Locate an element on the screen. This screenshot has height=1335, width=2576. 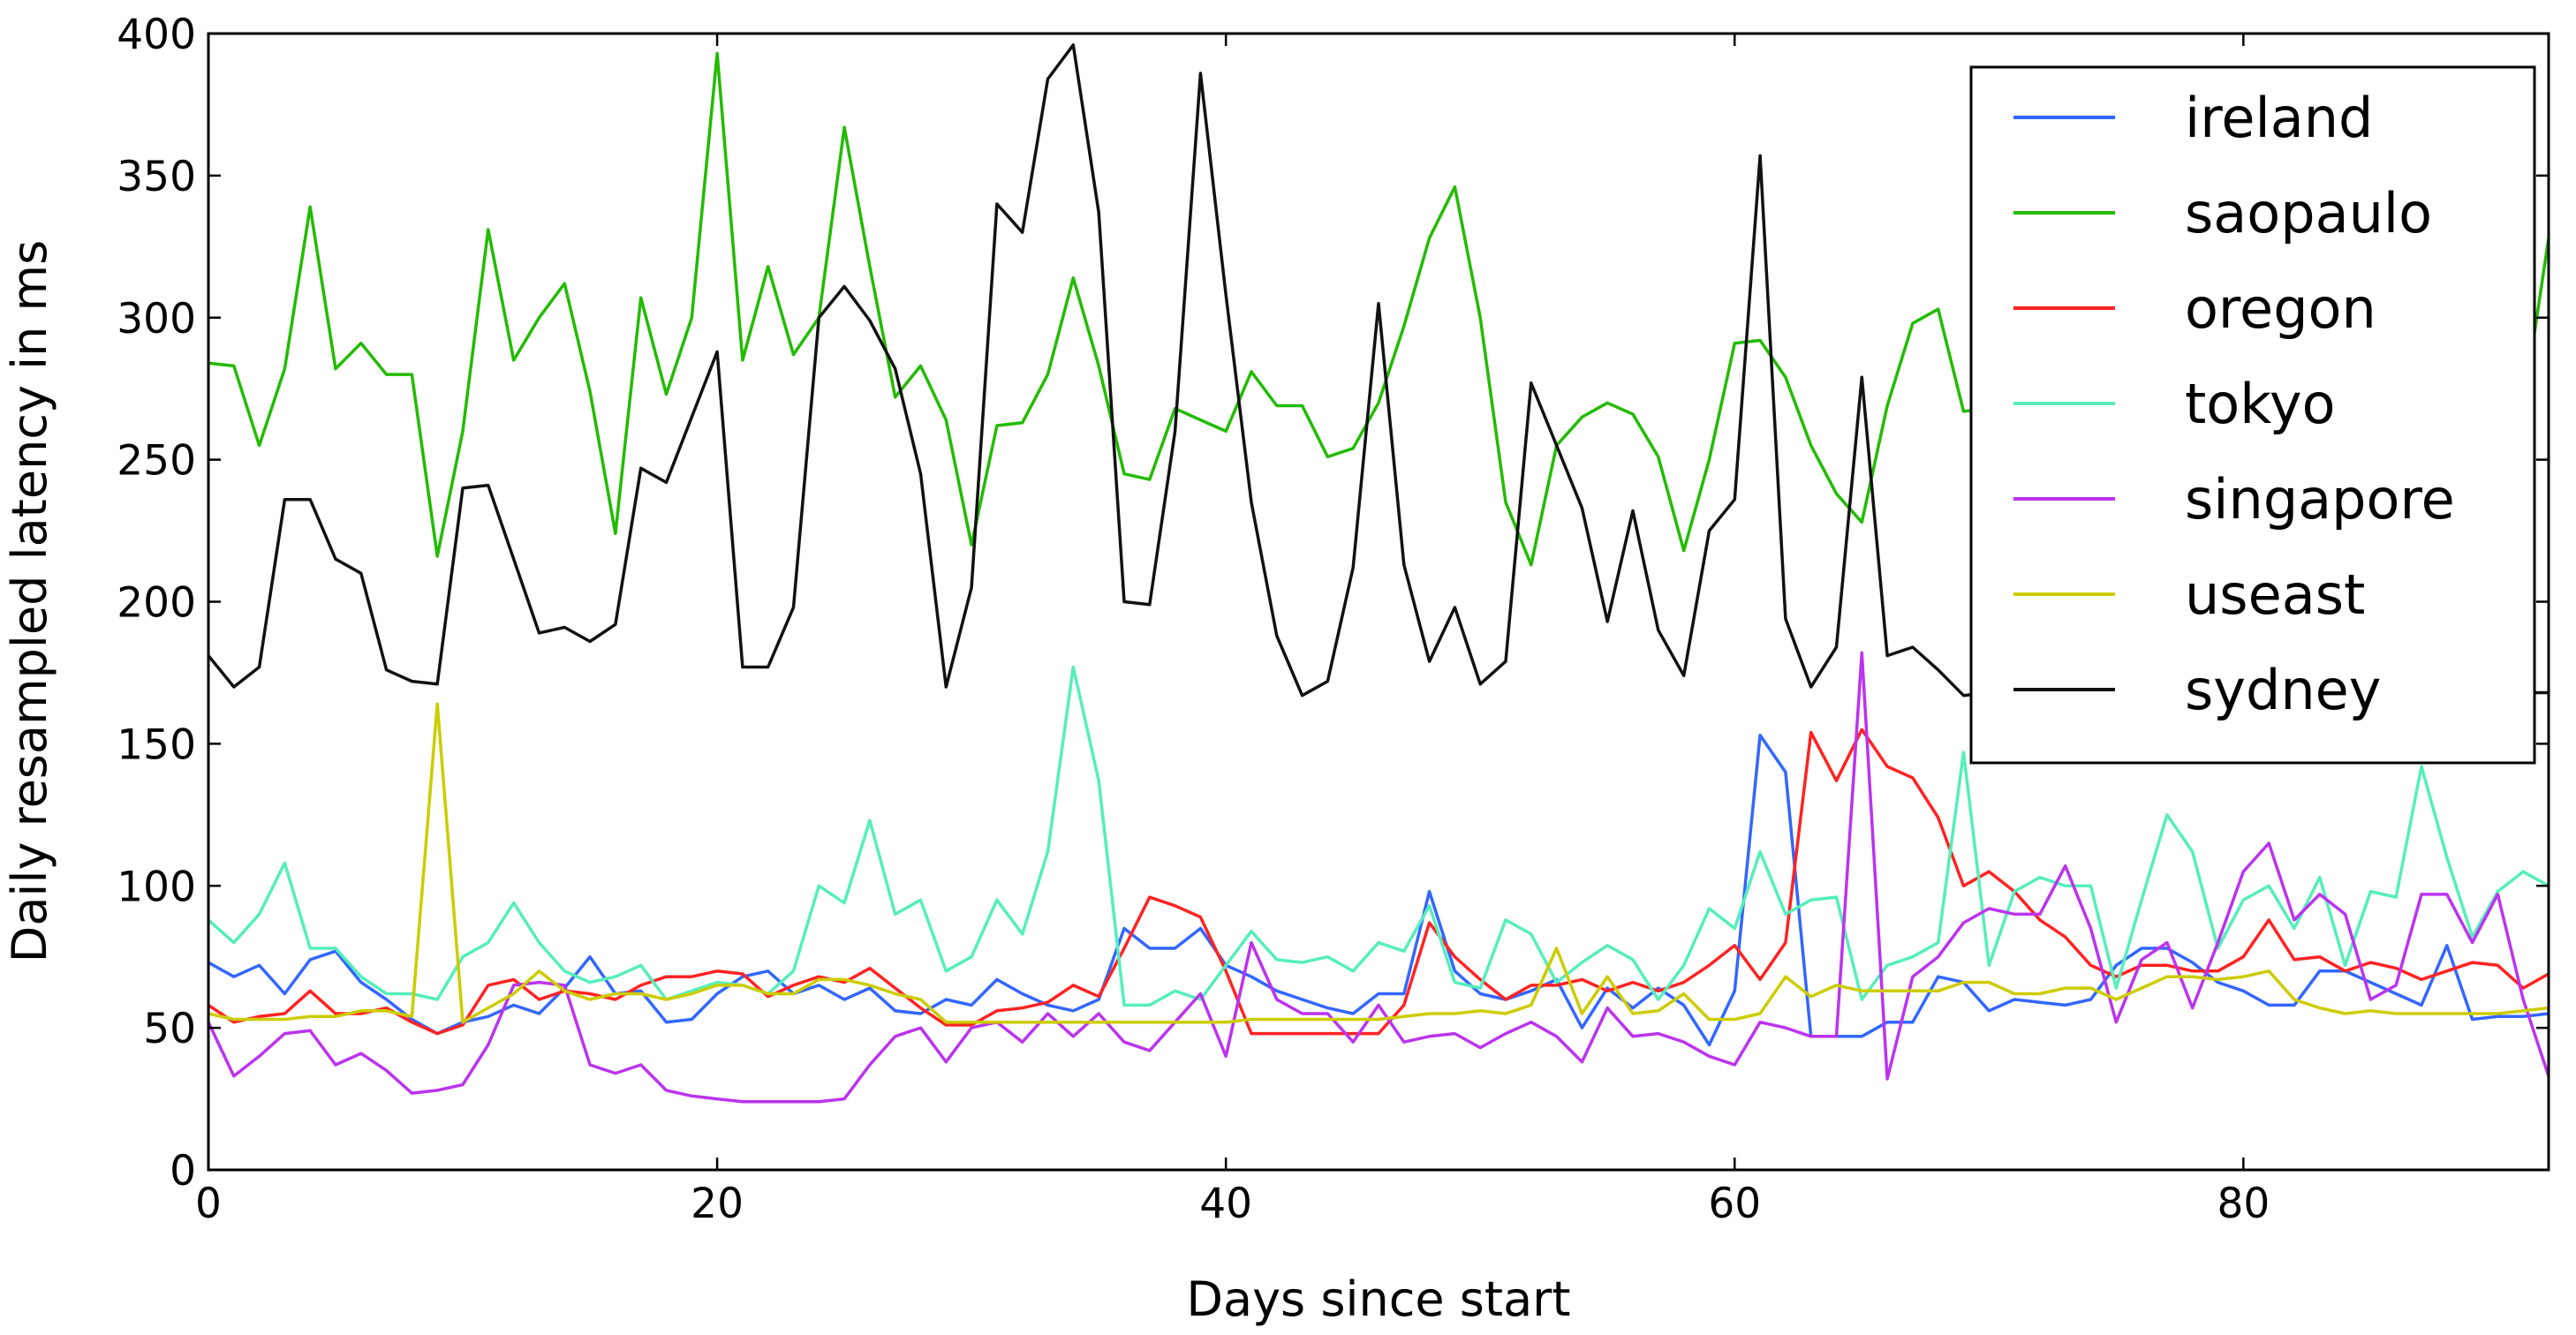
y-tick-label: 400 is located at coordinates (156, 35).